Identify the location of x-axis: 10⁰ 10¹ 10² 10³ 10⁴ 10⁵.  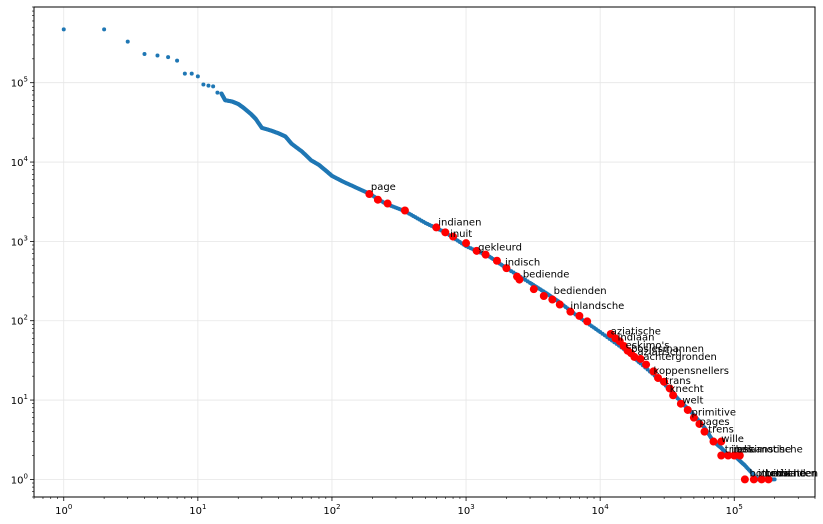
(424, 507).